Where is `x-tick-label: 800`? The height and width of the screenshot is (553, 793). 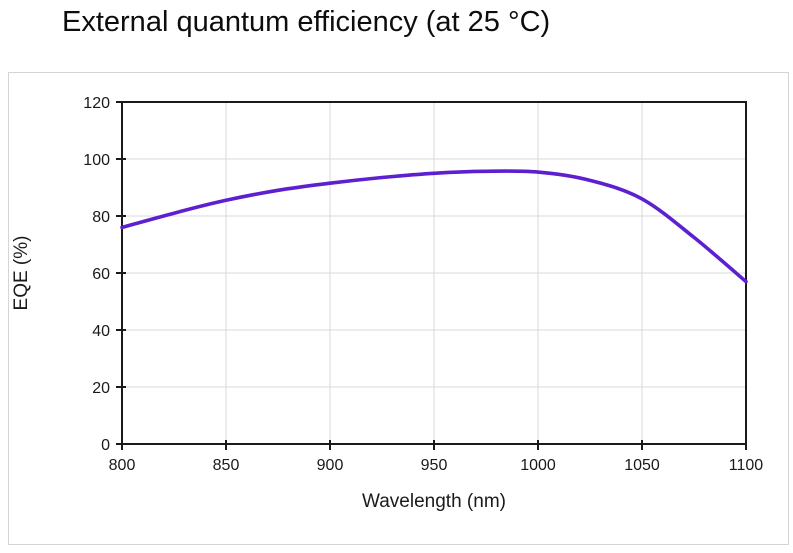
x-tick-label: 800 is located at coordinates (122, 465).